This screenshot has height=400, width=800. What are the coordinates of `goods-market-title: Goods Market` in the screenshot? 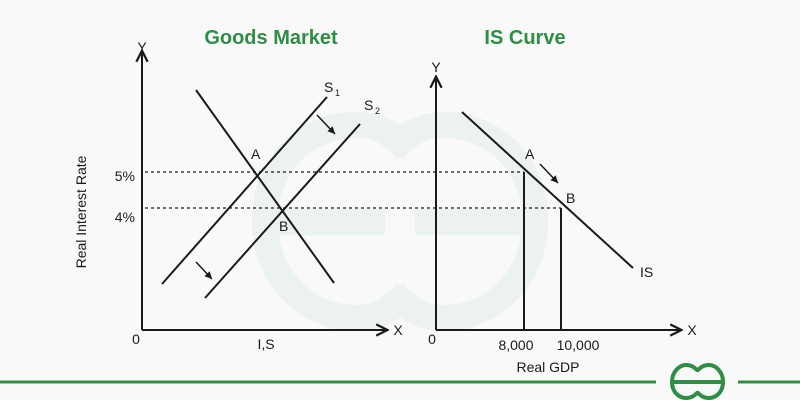 It's located at (271, 38).